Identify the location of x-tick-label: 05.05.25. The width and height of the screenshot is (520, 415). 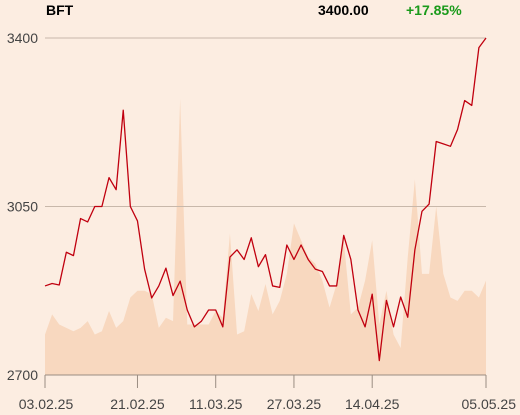
(489, 404).